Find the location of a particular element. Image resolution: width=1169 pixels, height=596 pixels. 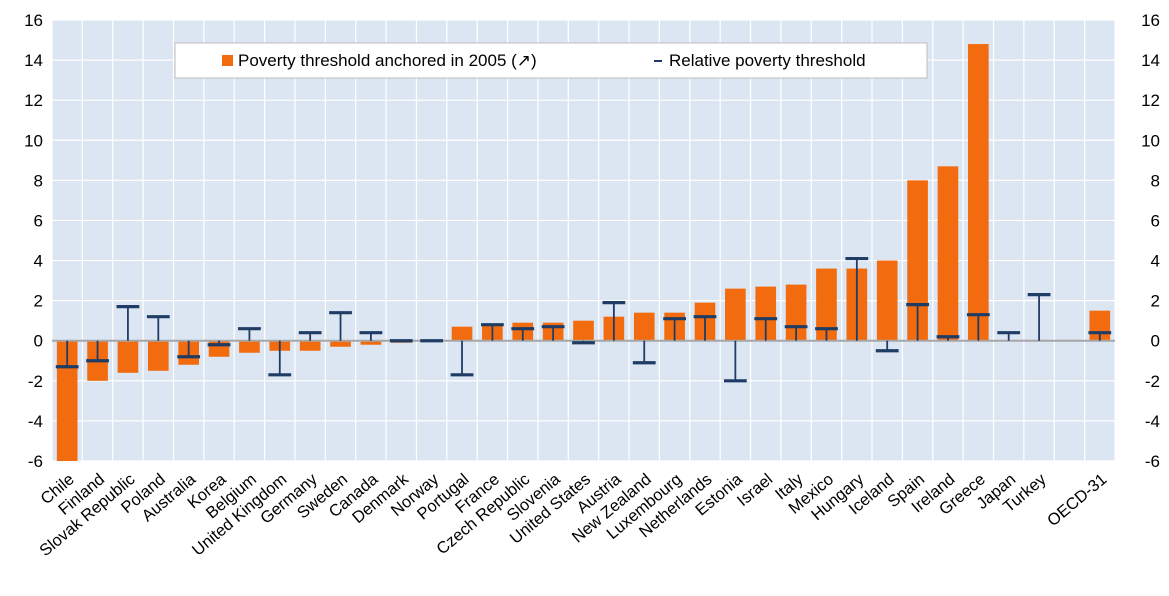

y-tick-label-right: 14 is located at coordinates (1150, 60).